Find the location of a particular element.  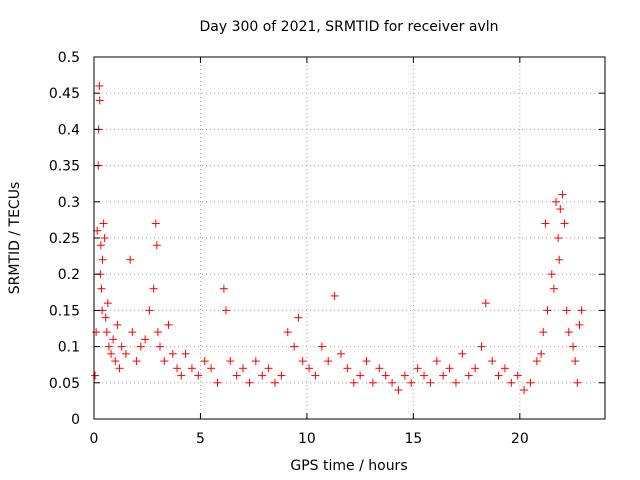

y-tick-label: 0.1 is located at coordinates (69, 348).